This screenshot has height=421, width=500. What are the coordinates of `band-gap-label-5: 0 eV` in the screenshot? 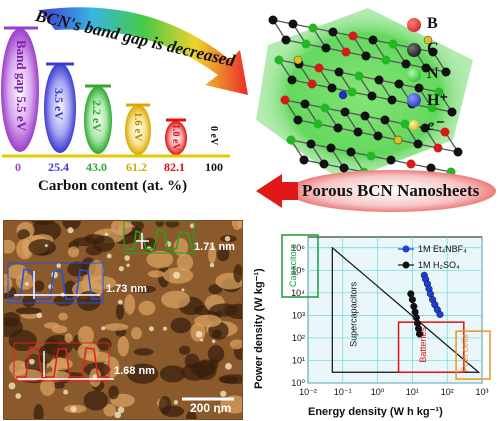 It's located at (213, 136).